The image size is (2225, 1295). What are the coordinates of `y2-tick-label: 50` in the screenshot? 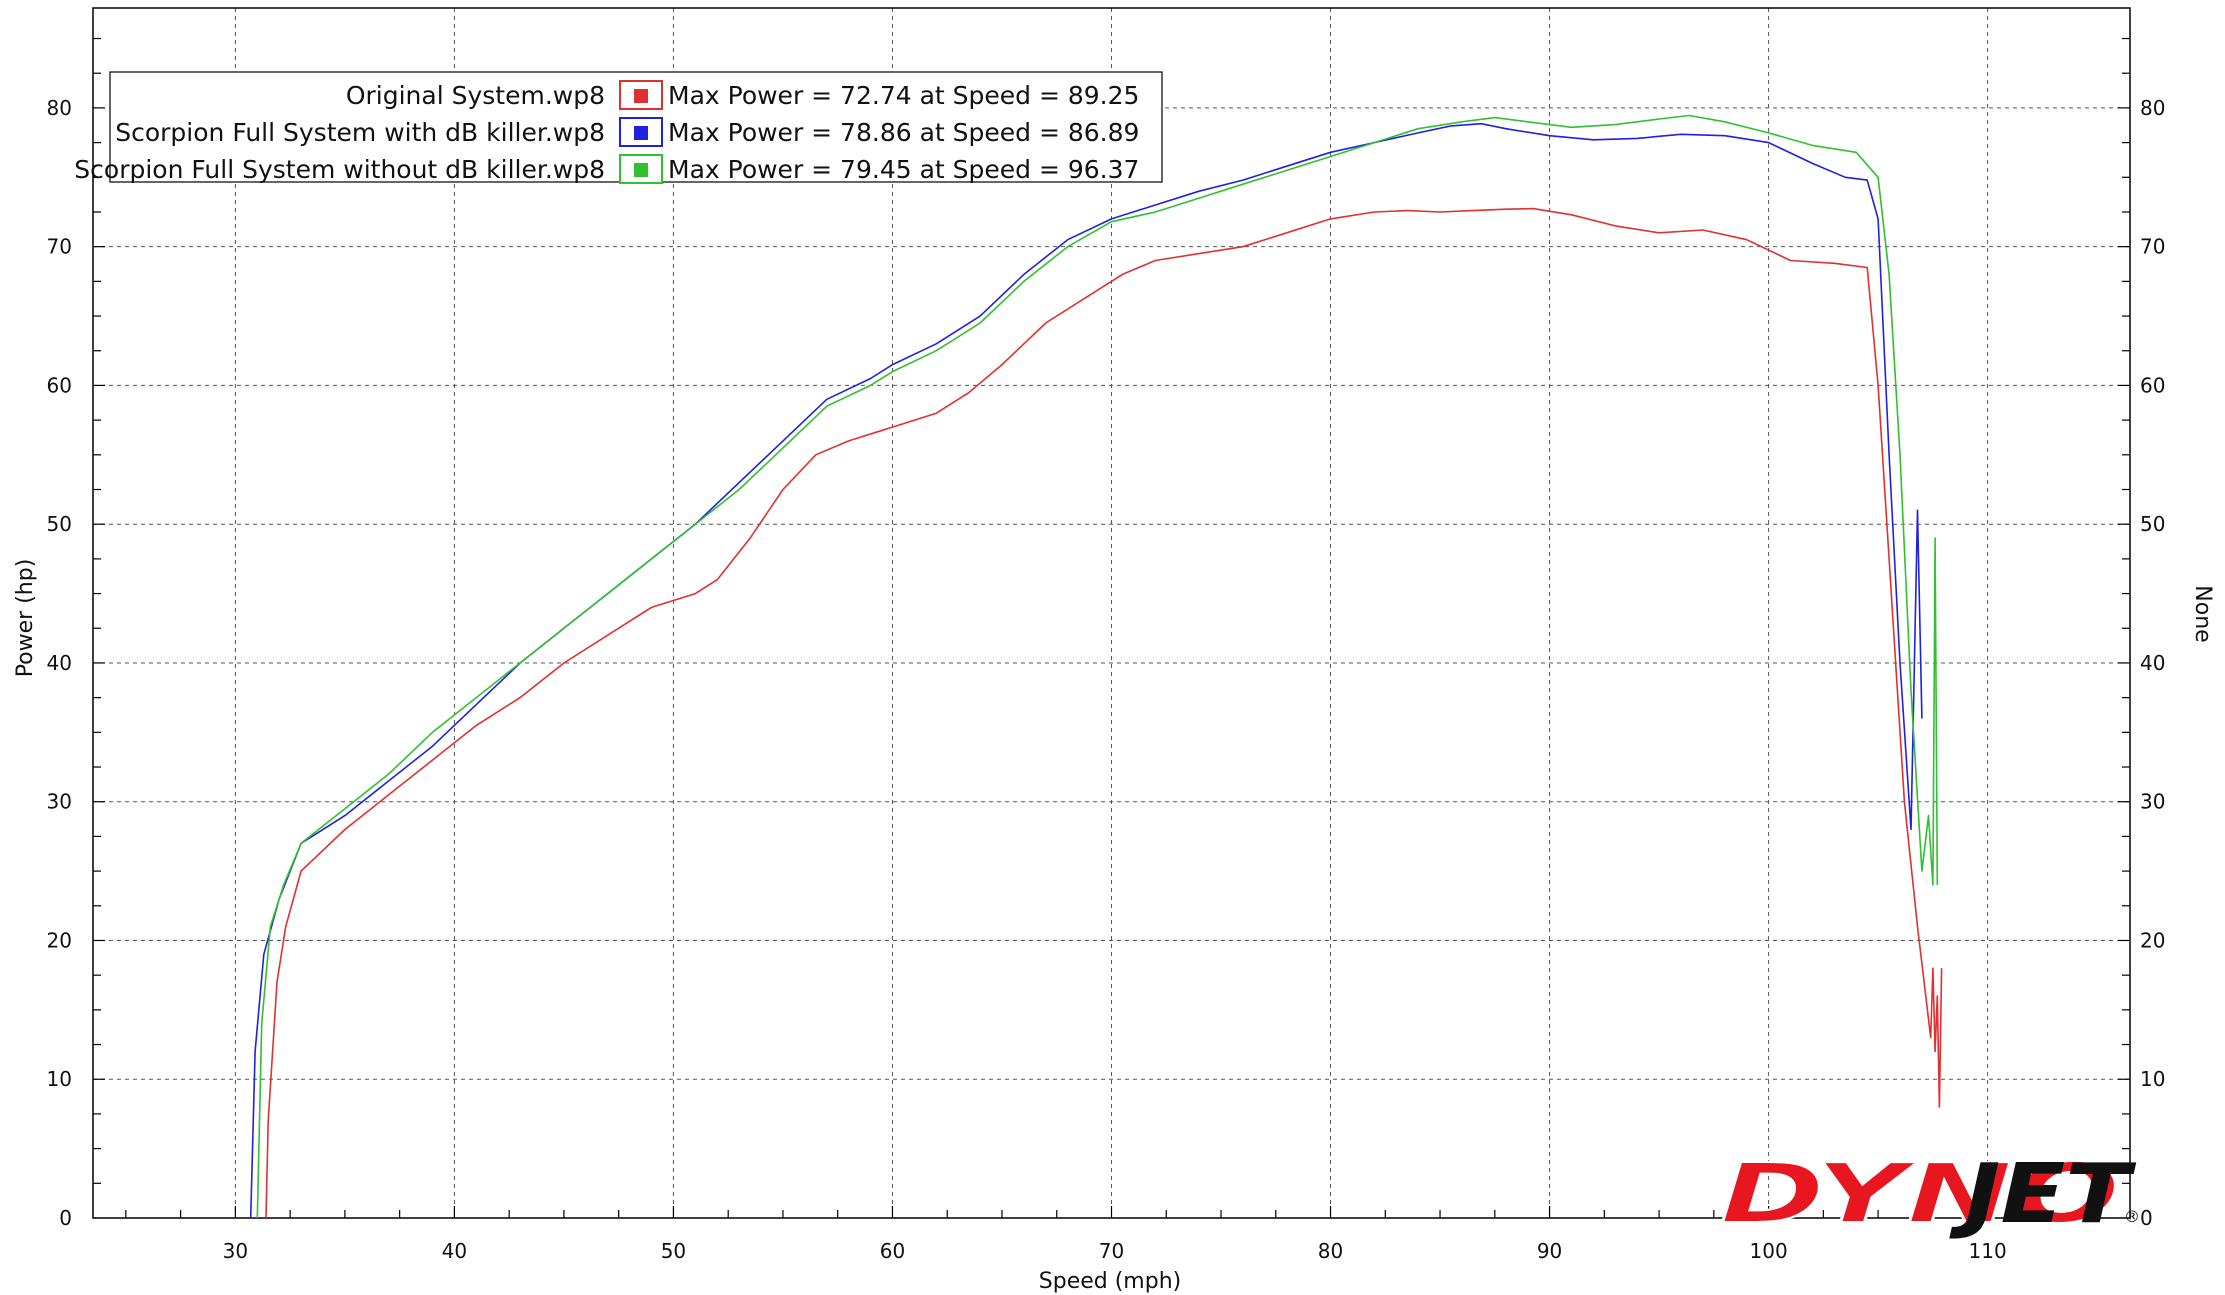 It's located at (2152, 524).